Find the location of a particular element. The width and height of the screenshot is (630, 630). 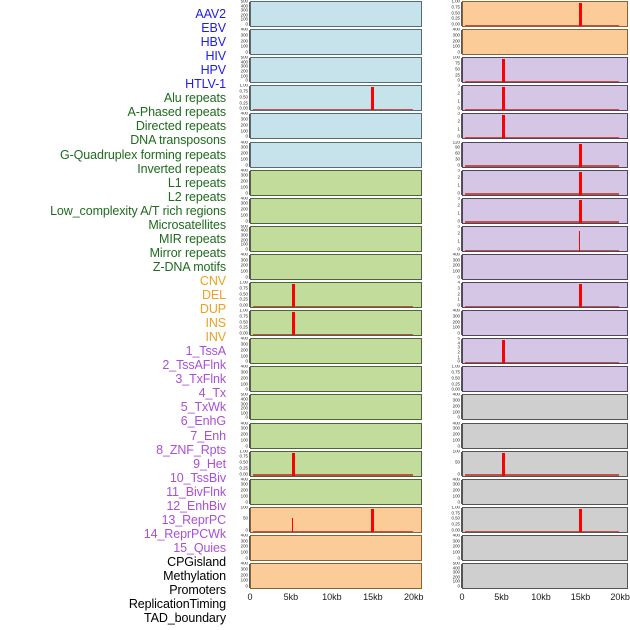

xtick-label: 0 is located at coordinates (250, 597).